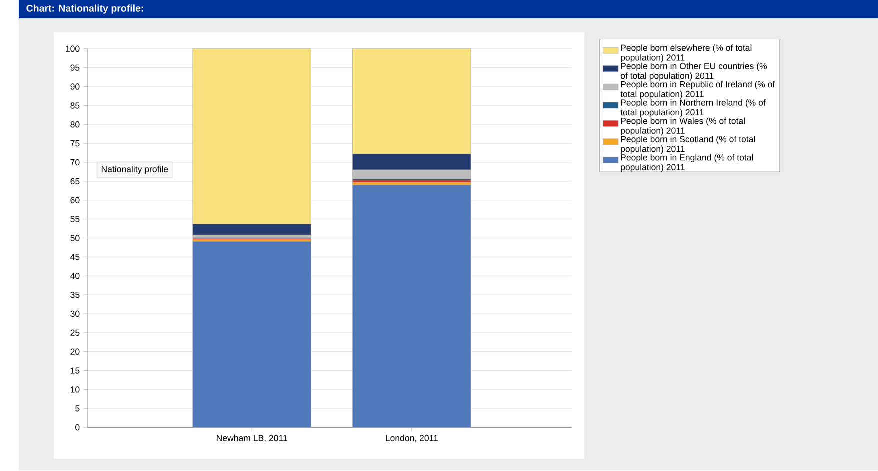  Describe the element at coordinates (135, 170) in the screenshot. I see `annotation: Nationality profile` at that location.